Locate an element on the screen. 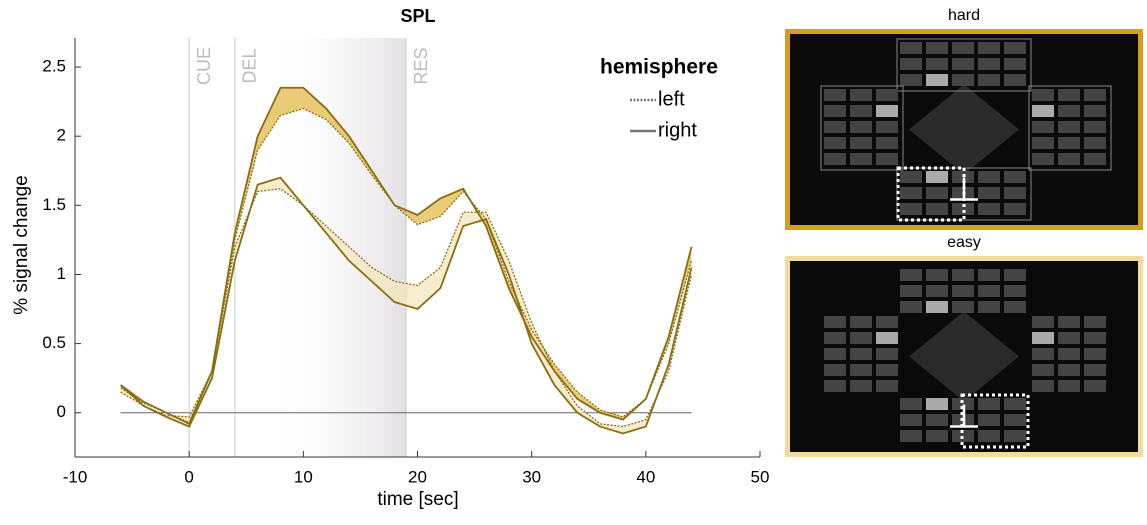 The width and height of the screenshot is (1147, 525). x-tick-label: 50 is located at coordinates (760, 476).